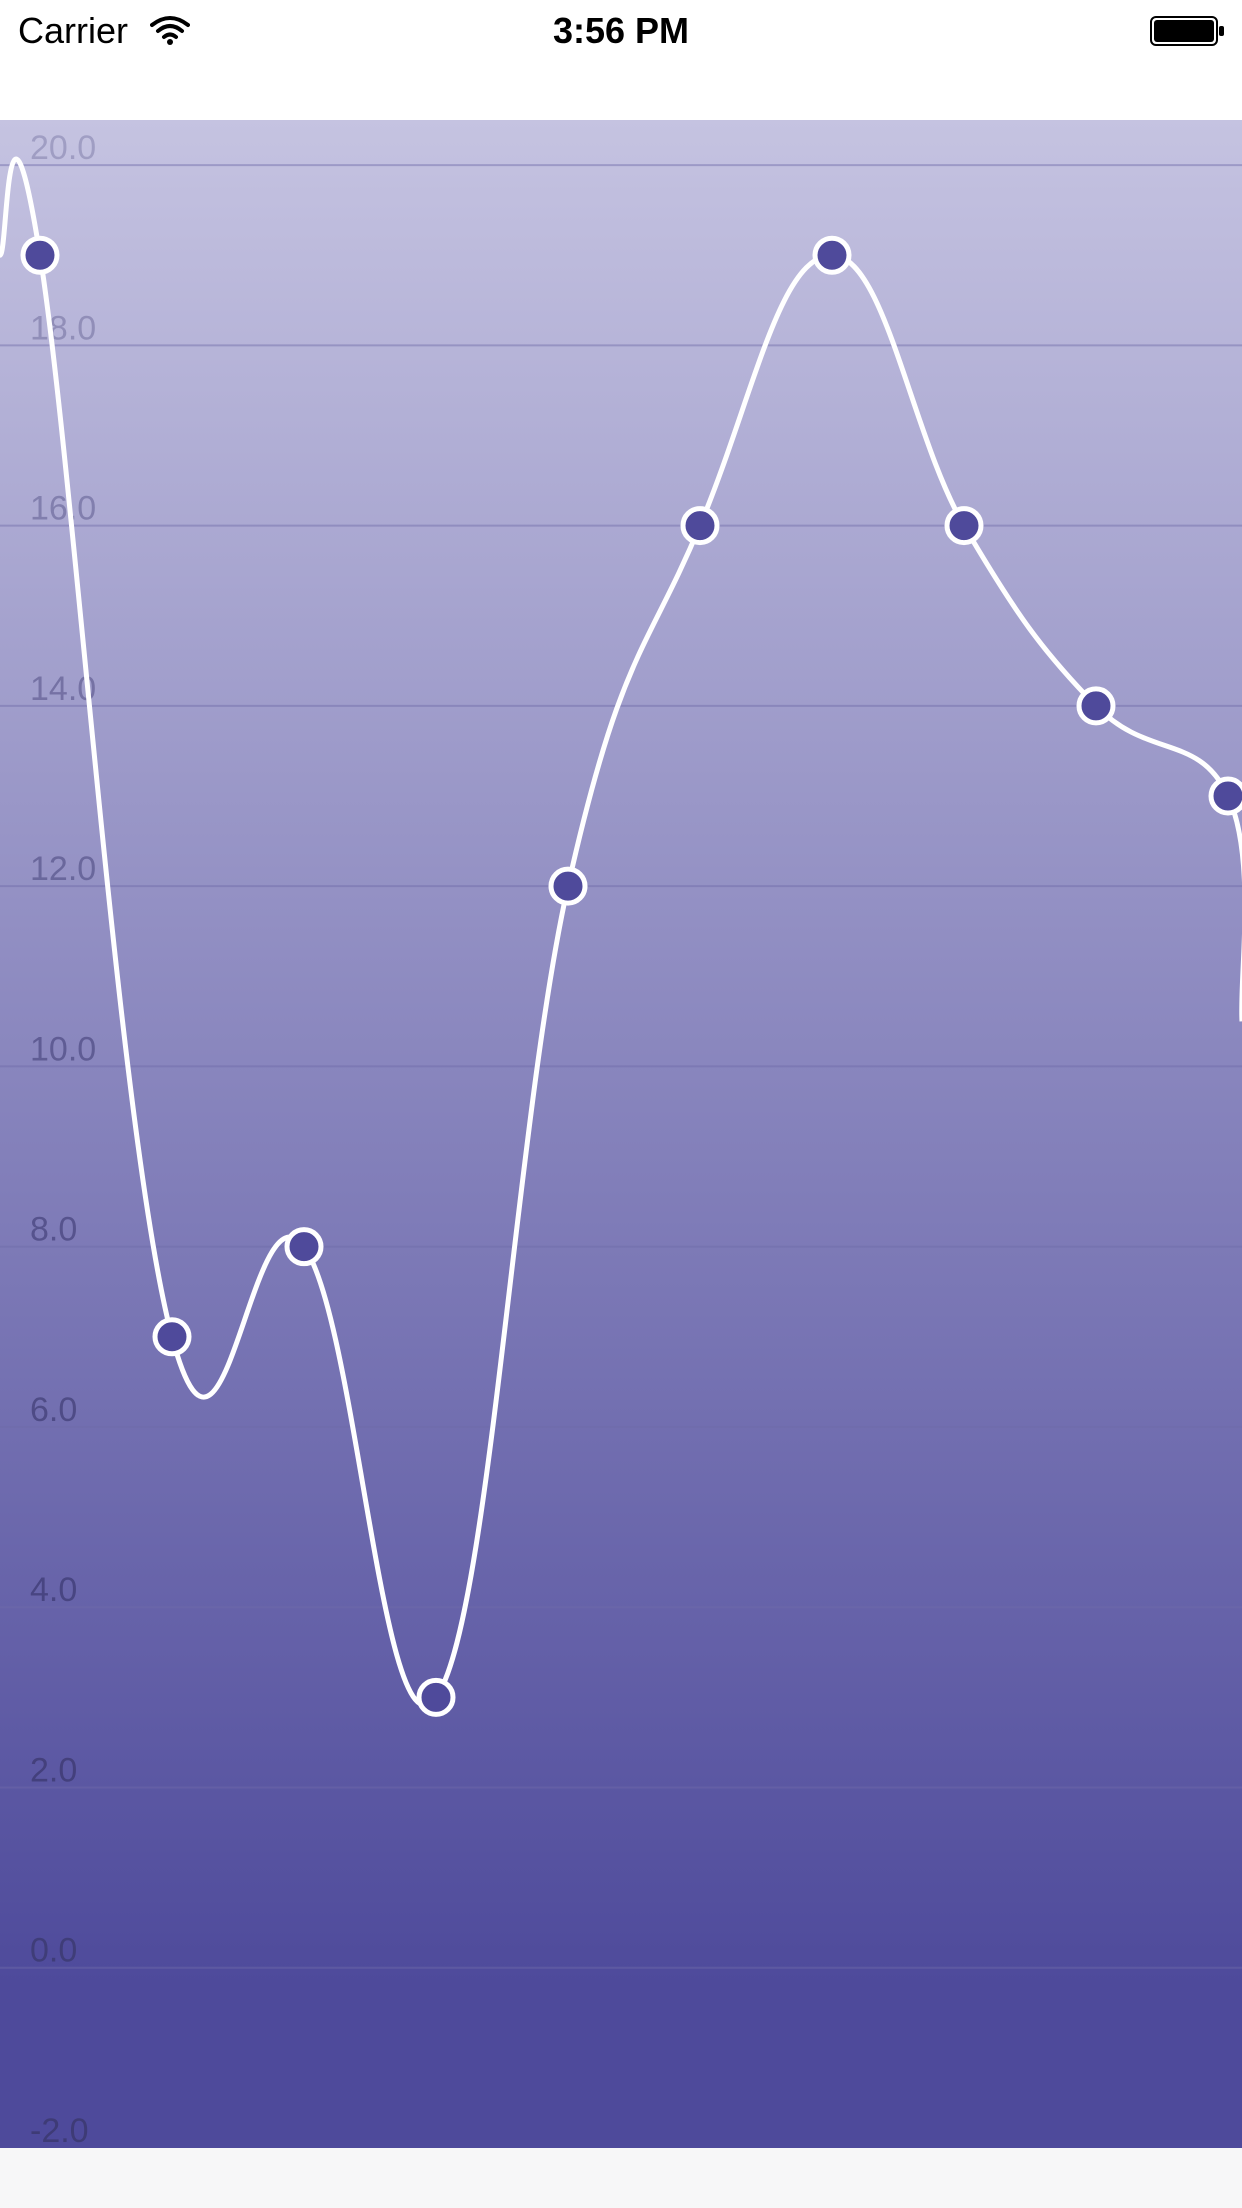 The image size is (1242, 2208). What do you see at coordinates (63, 148) in the screenshot?
I see `y-tick-label: 20.0` at bounding box center [63, 148].